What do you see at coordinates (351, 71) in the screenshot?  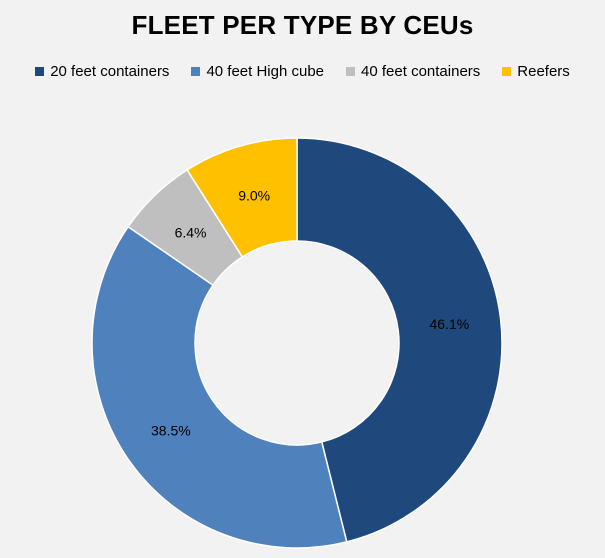 I see `legend-swatch-40ft` at bounding box center [351, 71].